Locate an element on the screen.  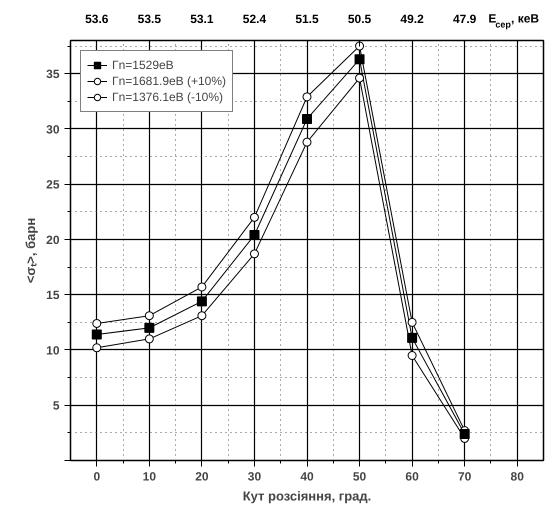
x-tick-label: 0 is located at coordinates (96, 477).